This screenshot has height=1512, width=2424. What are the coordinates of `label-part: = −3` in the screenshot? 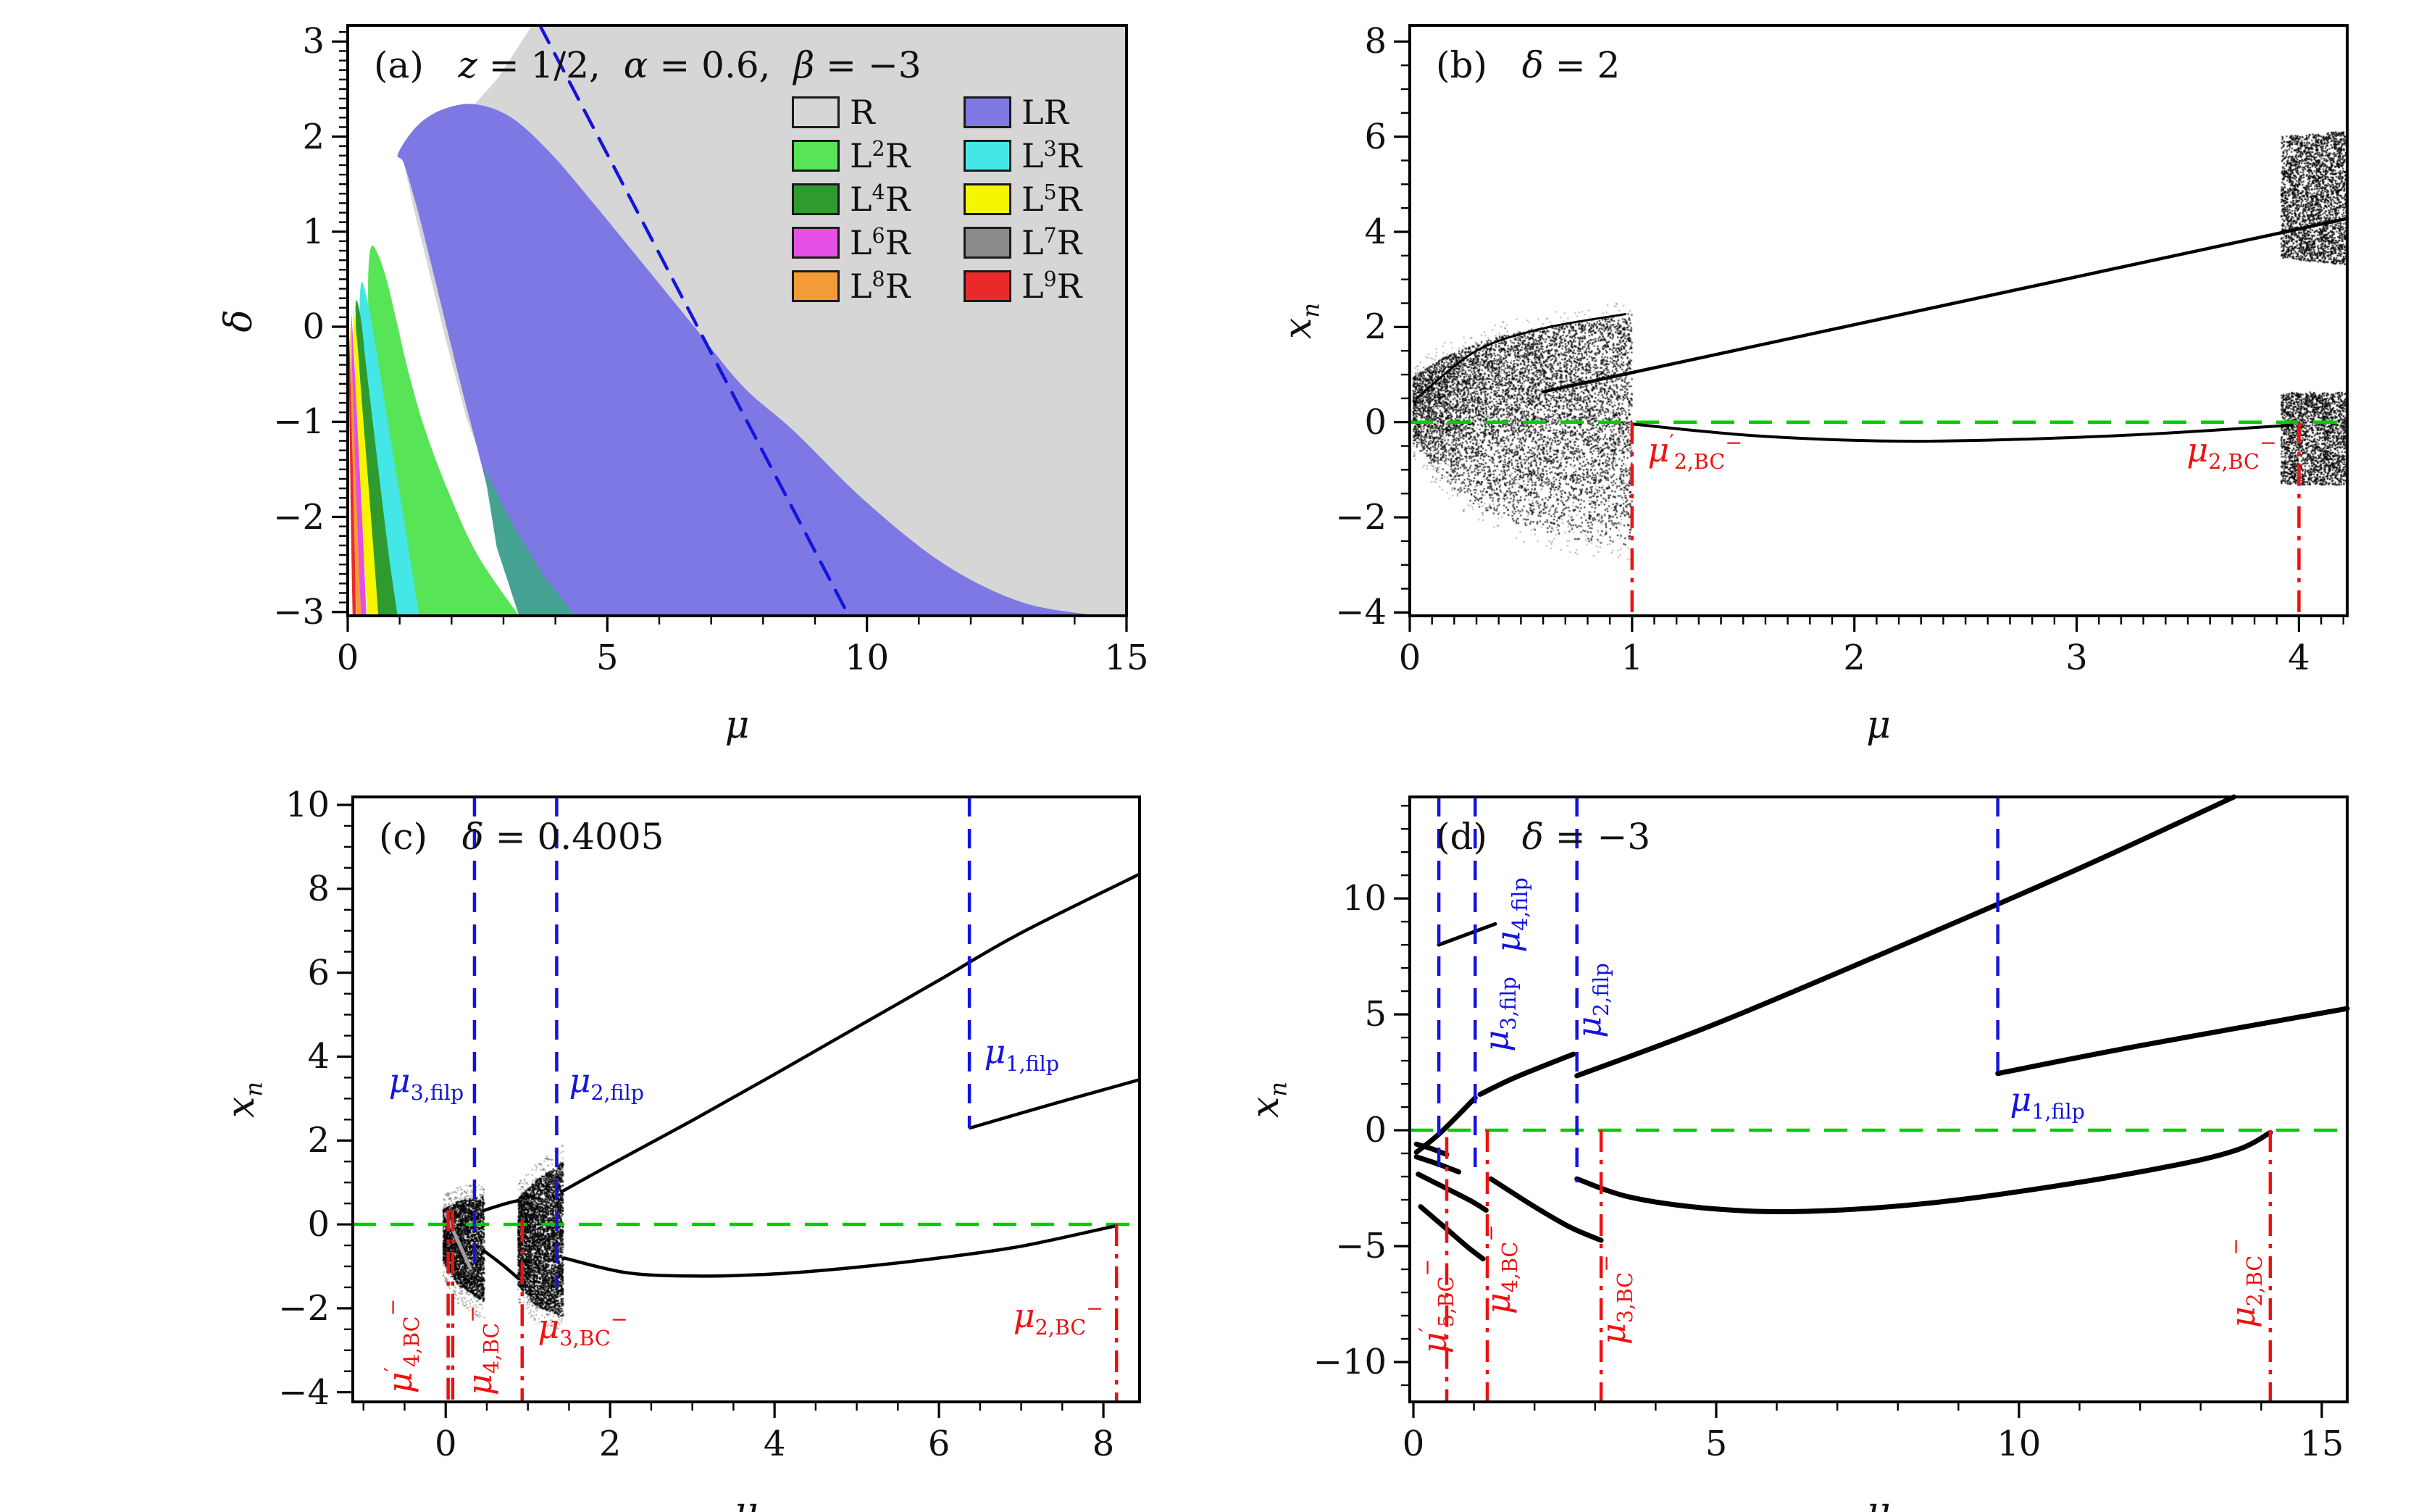 It's located at (867, 65).